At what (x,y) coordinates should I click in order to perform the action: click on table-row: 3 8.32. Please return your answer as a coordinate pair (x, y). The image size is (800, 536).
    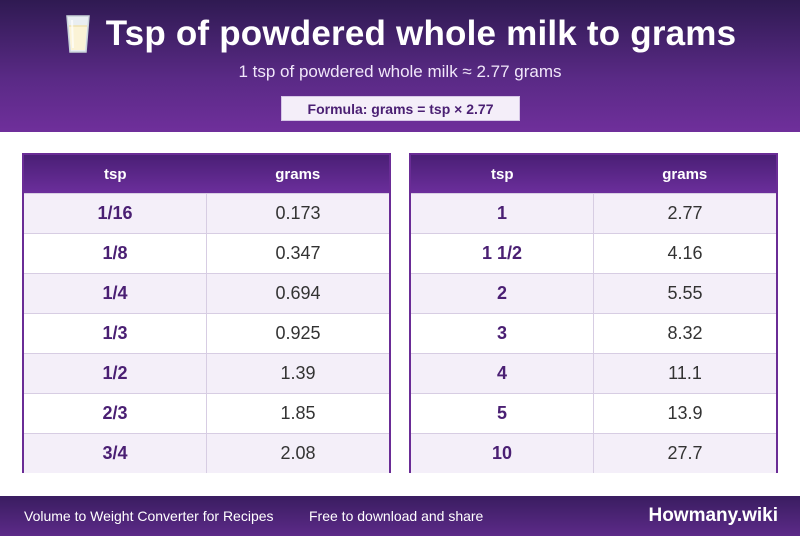
    Looking at the image, I should click on (593, 333).